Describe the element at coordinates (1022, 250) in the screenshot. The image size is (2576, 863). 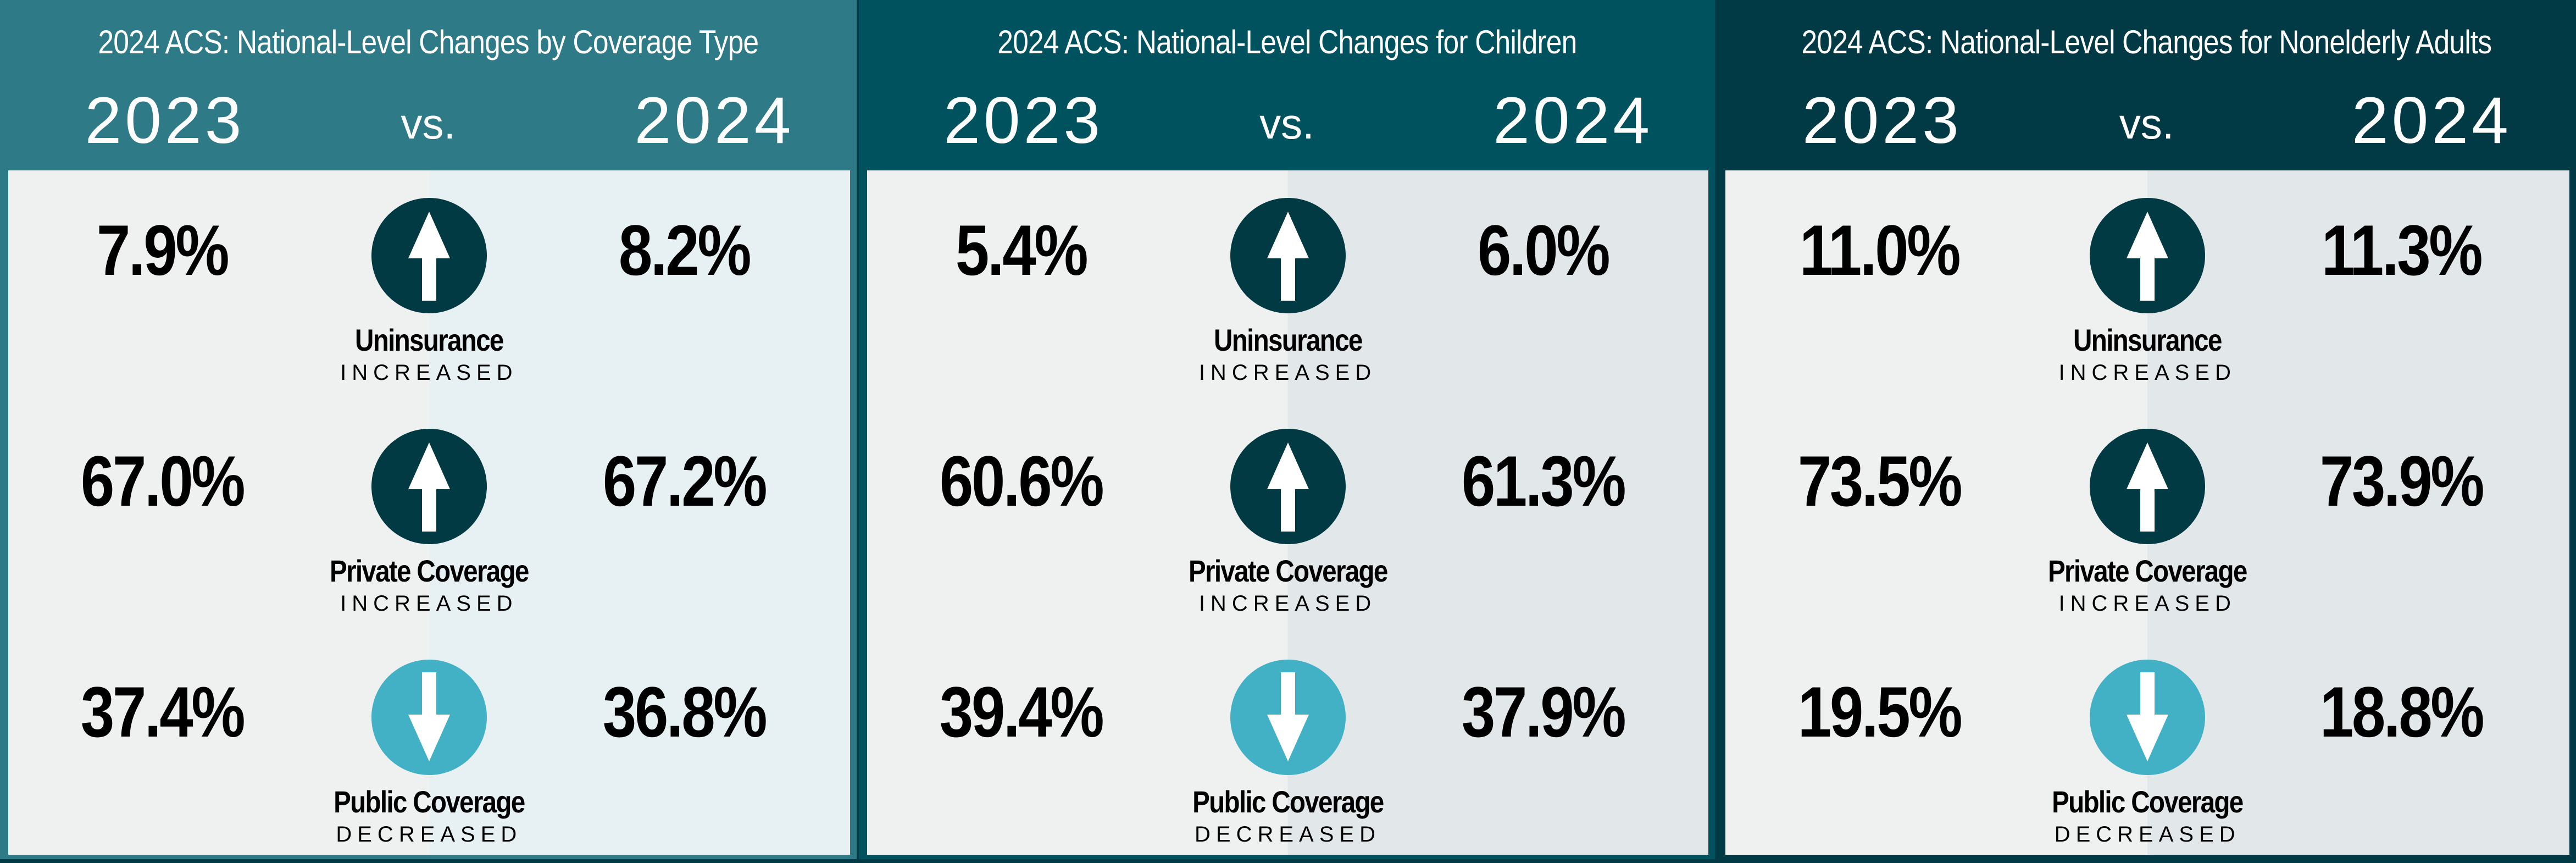
I see `value-2023: 5.4%` at that location.